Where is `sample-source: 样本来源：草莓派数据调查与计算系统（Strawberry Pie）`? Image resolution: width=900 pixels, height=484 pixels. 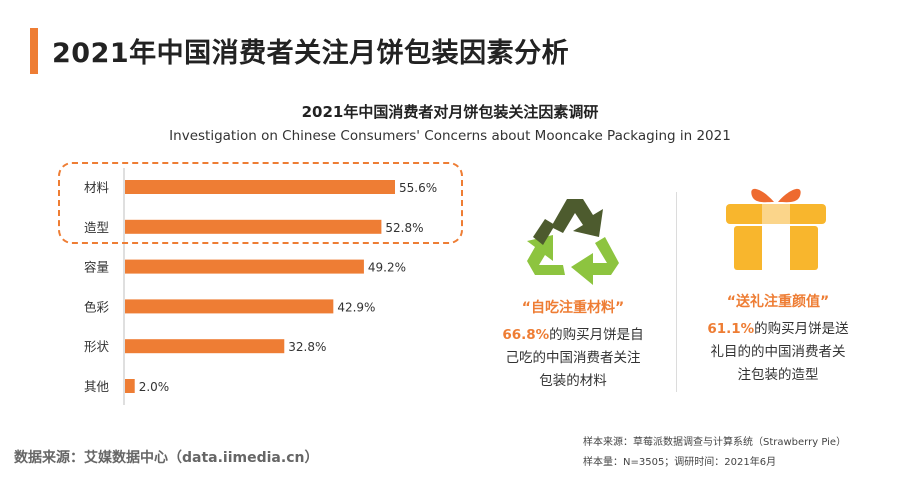 sample-source: 样本来源：草莓派数据调查与计算系统（Strawberry Pie） is located at coordinates (715, 442).